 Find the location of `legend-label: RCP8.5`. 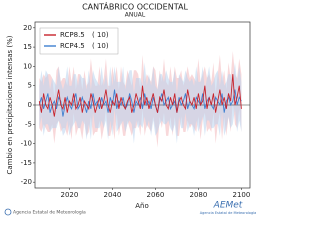

legend-label: RCP8.5 is located at coordinates (72, 35).